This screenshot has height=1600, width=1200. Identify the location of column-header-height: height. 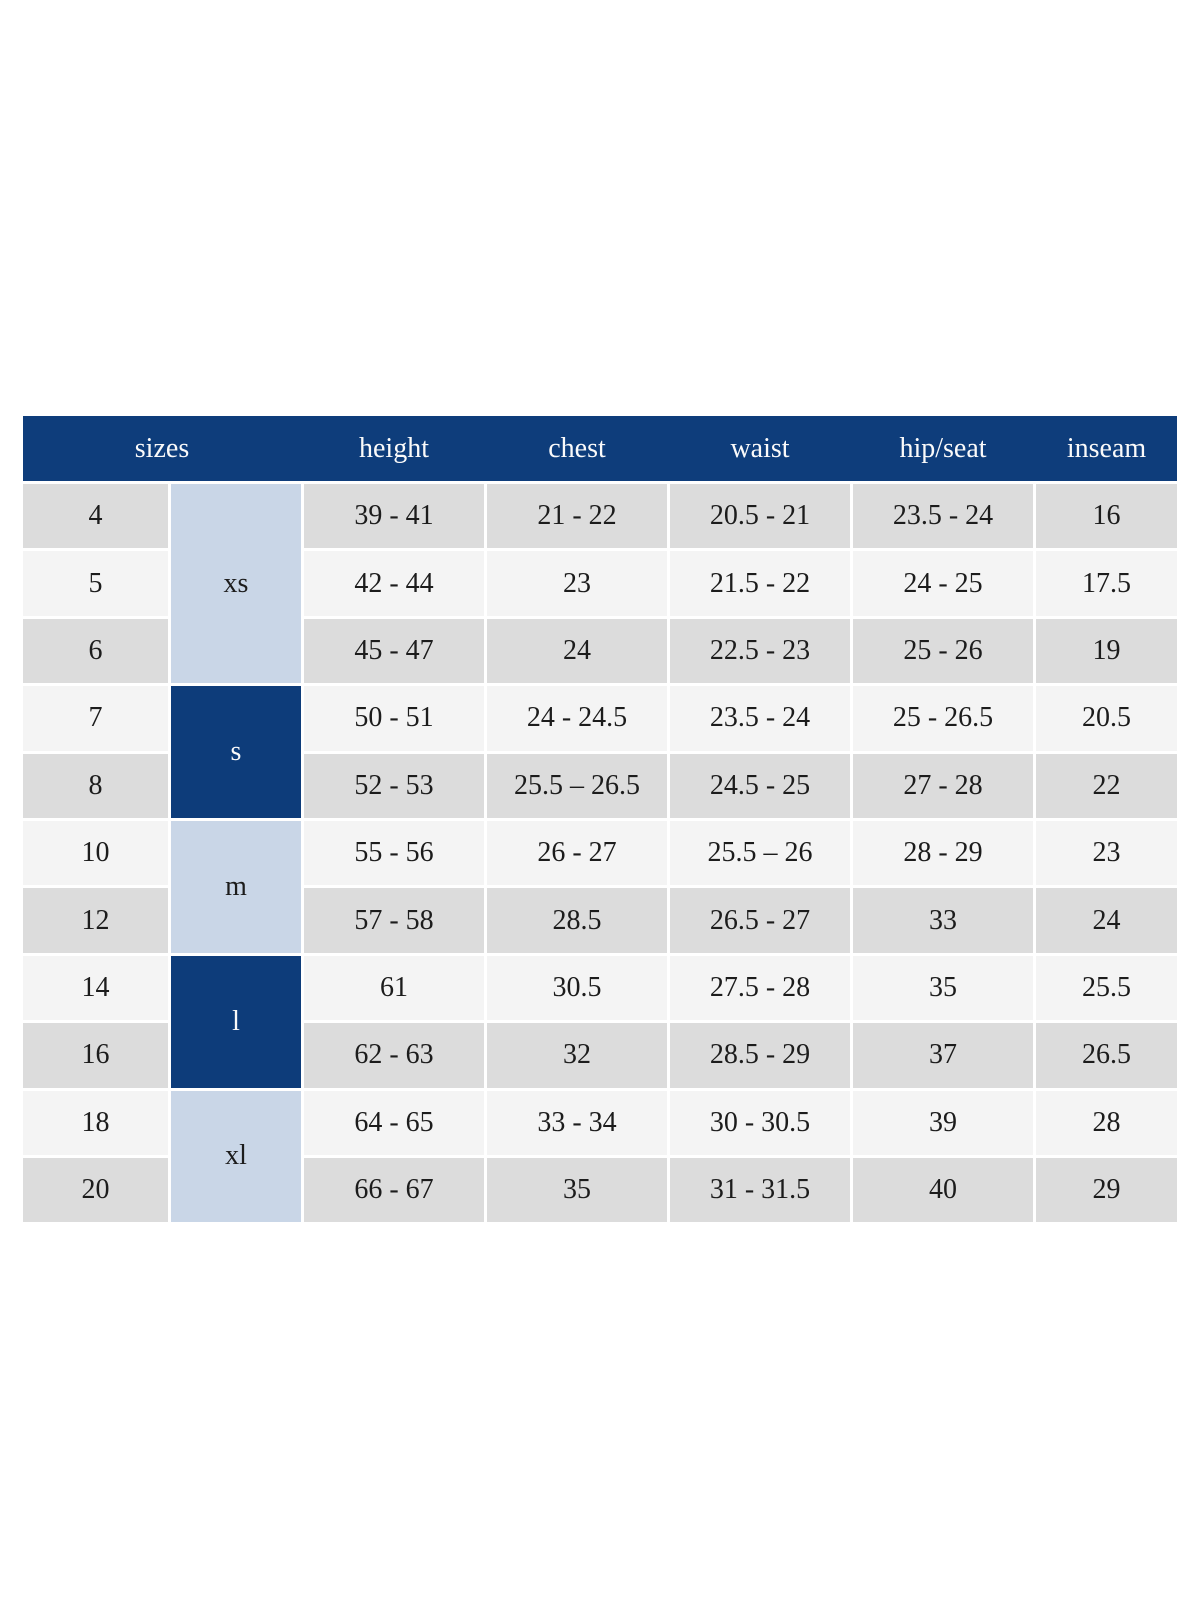
(394, 448).